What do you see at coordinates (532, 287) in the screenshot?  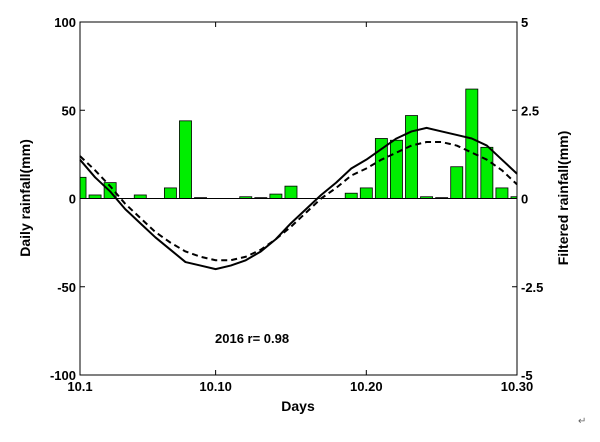 I see `y2-tick-label: -2.5` at bounding box center [532, 287].